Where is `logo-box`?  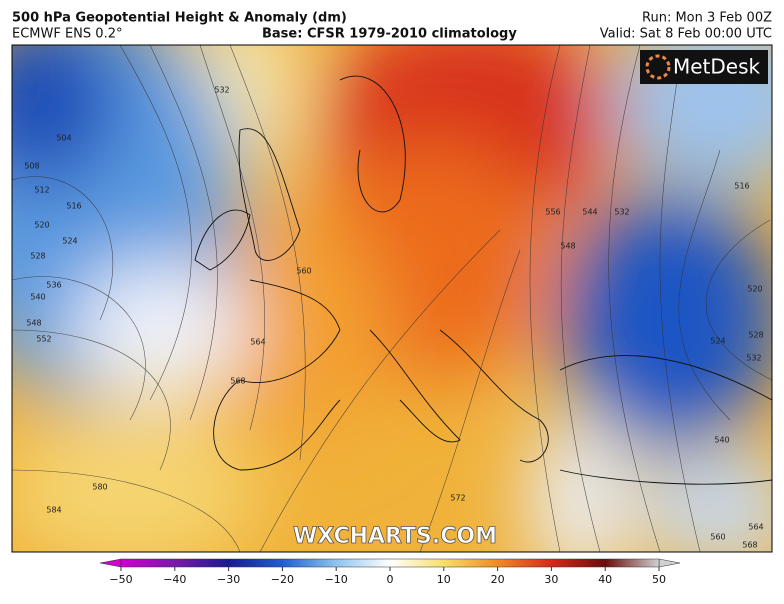
logo-box is located at coordinates (704, 67).